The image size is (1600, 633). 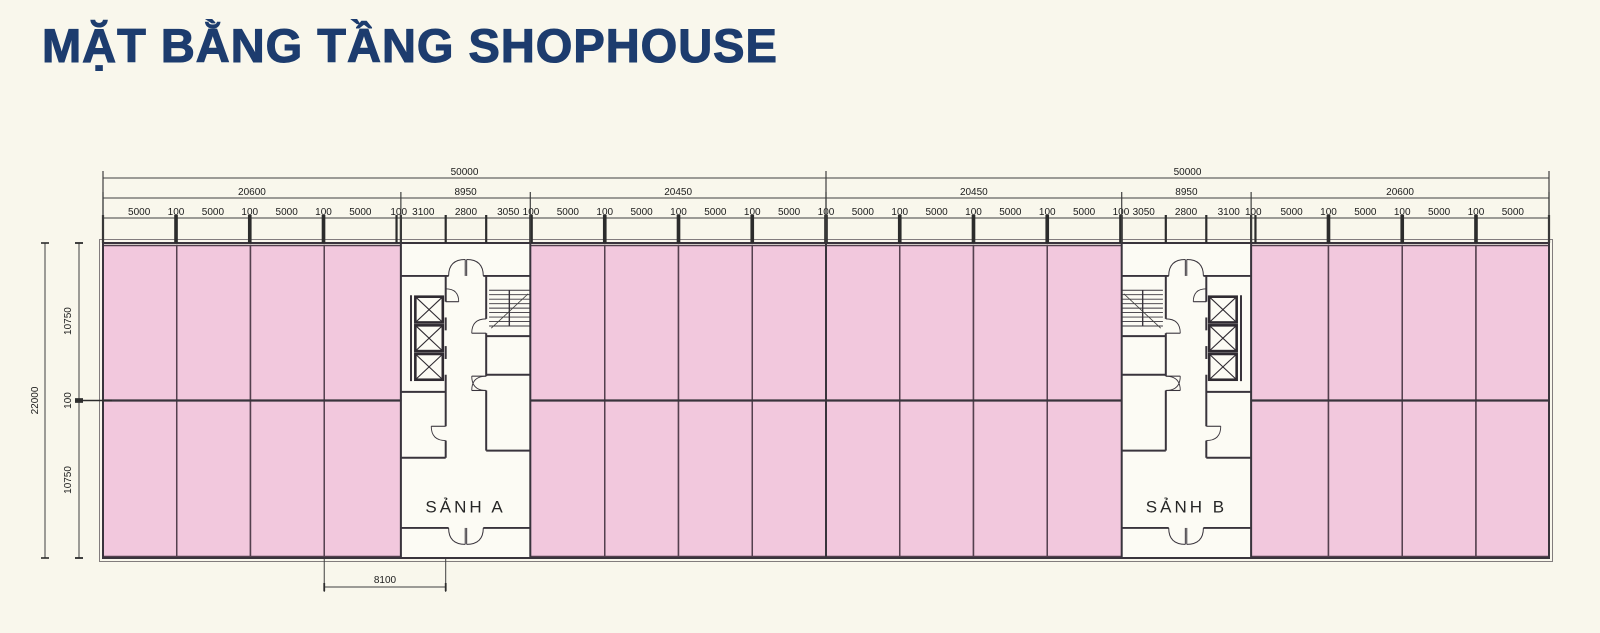 I want to click on lobby-label: SẢNH B, so click(x=1186, y=506).